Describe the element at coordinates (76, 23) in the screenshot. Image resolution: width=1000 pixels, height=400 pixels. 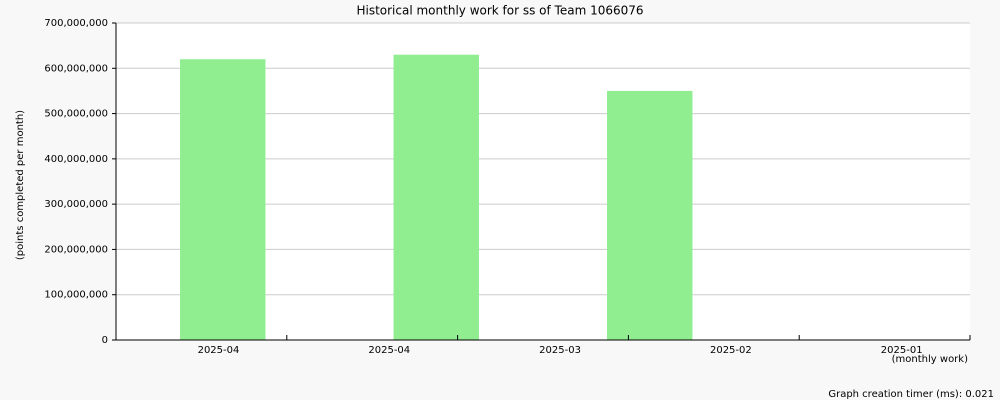
I see `y-tick-label: 700,000,000` at that location.